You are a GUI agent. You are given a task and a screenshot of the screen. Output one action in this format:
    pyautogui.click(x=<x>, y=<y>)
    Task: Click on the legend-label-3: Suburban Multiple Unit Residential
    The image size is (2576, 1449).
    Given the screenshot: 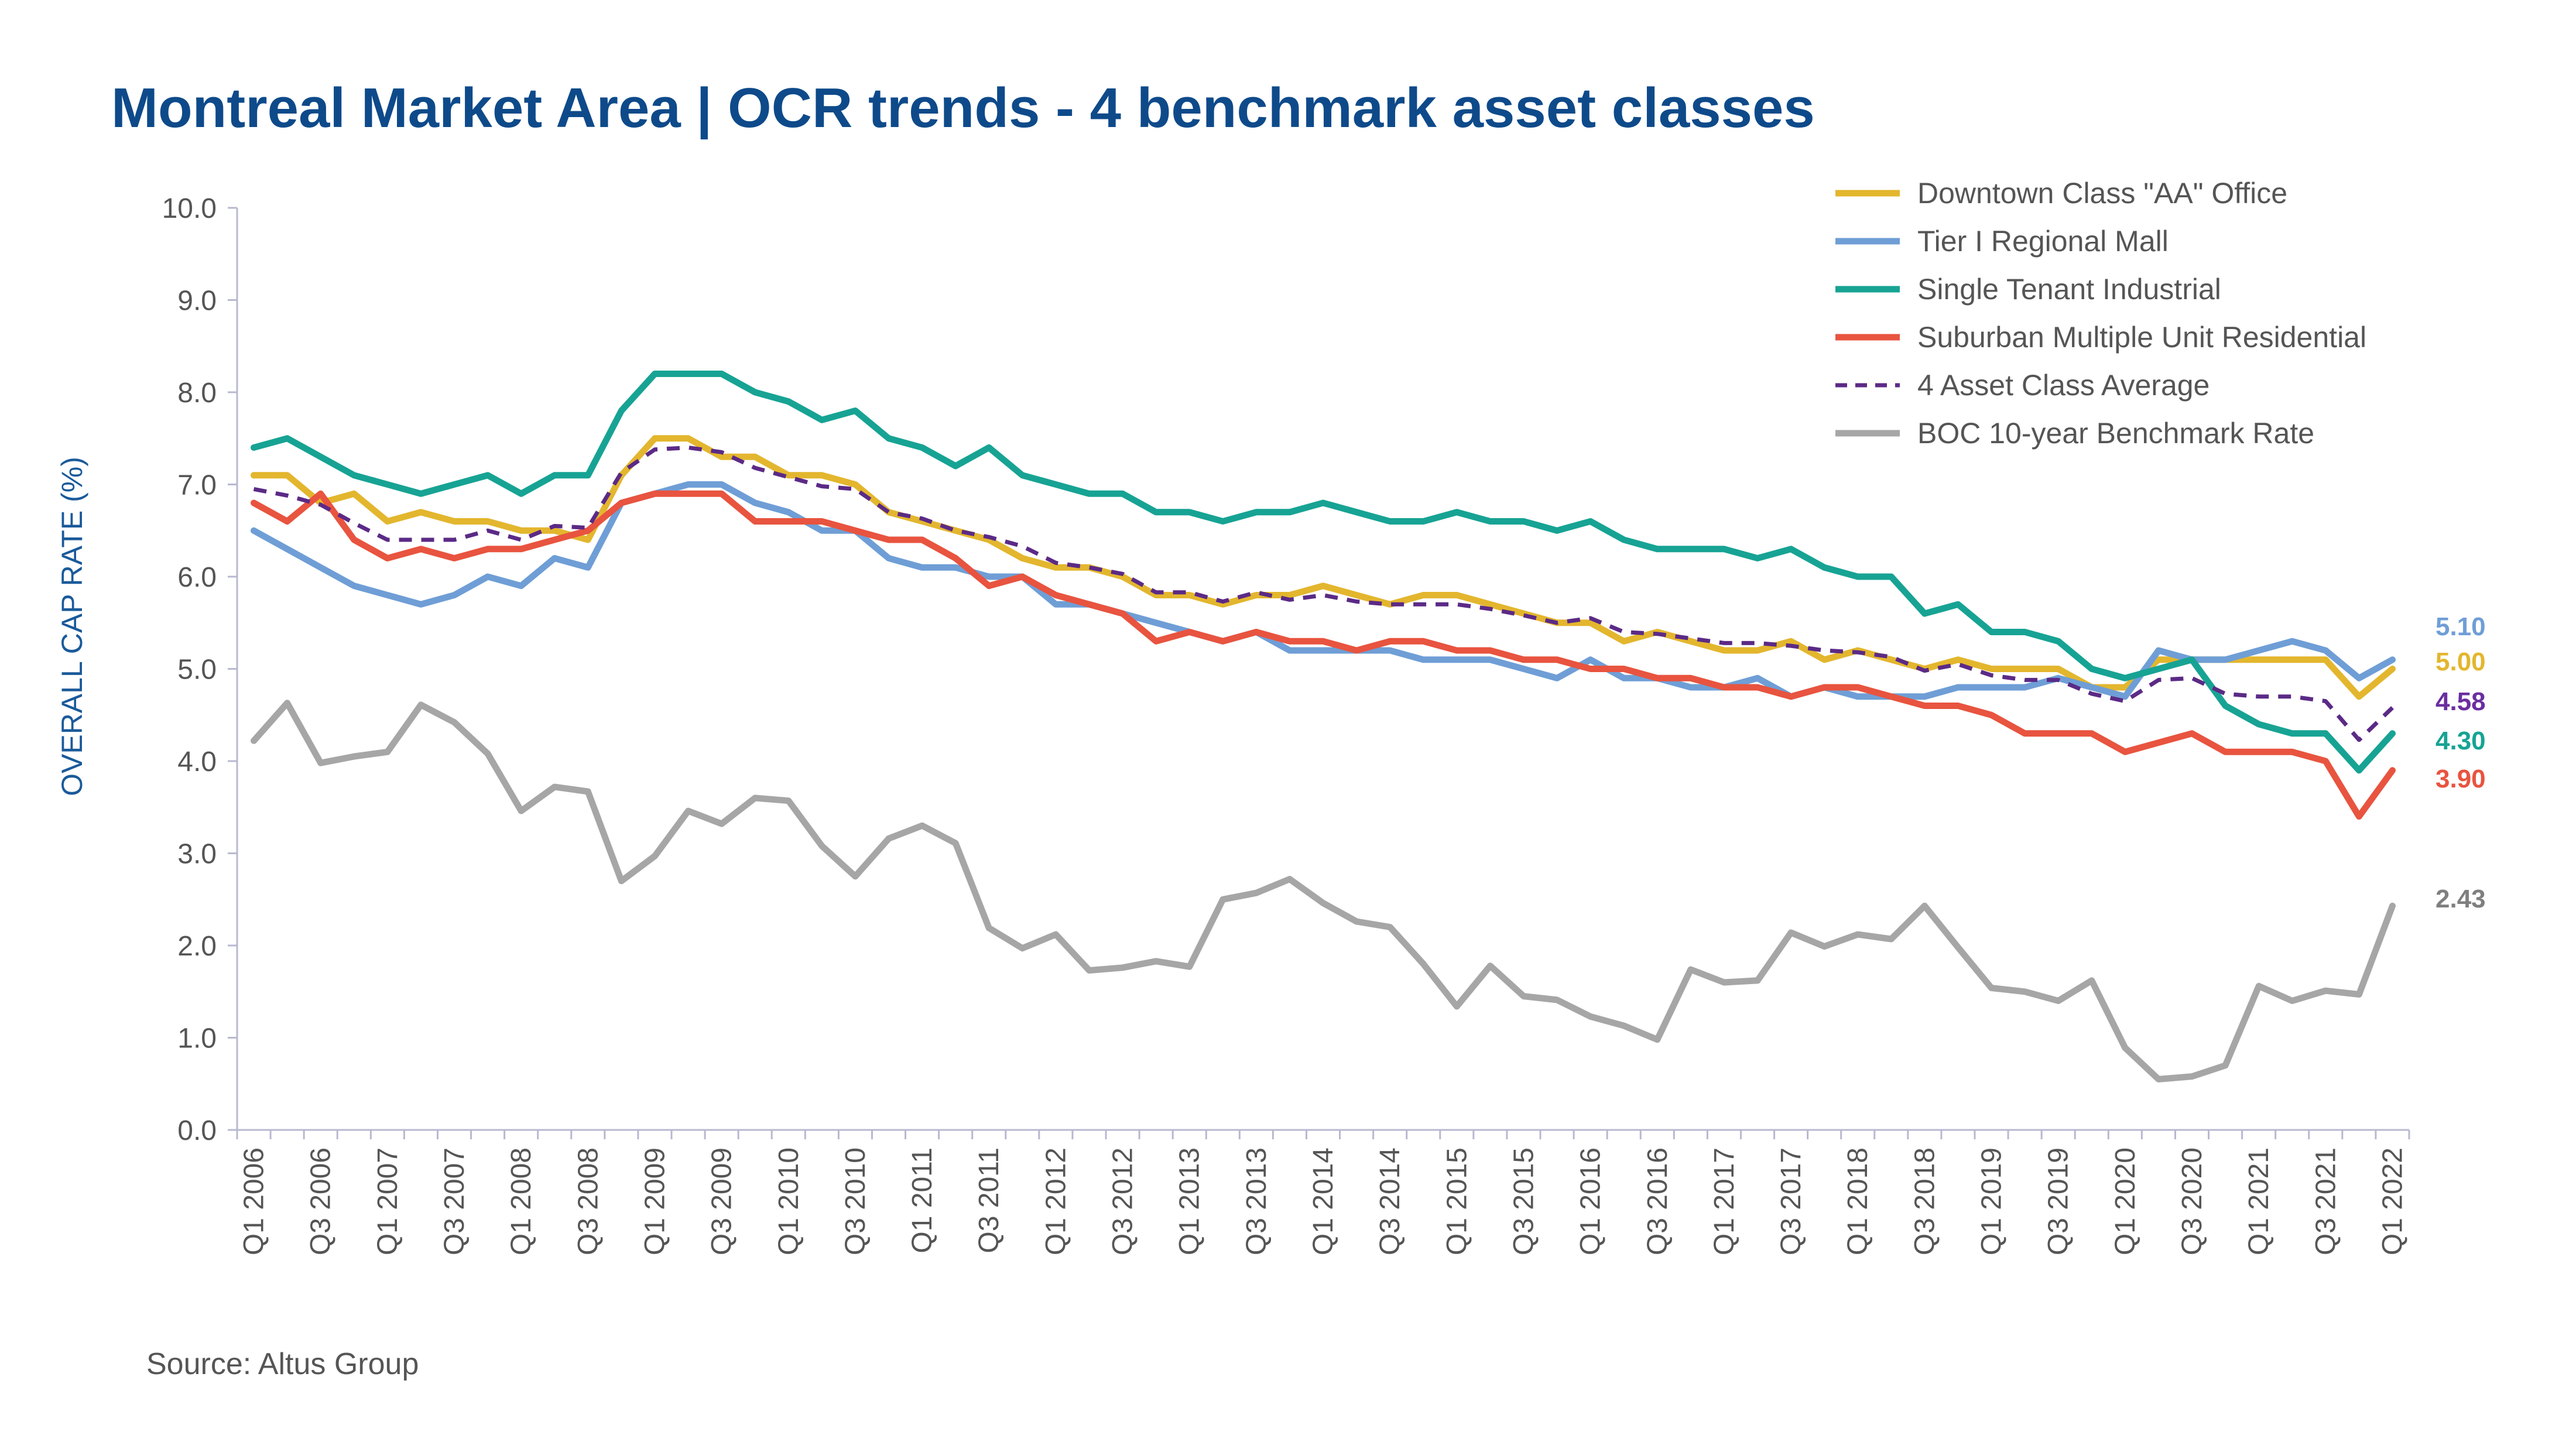 What is the action you would take?
    pyautogui.click(x=2141, y=337)
    